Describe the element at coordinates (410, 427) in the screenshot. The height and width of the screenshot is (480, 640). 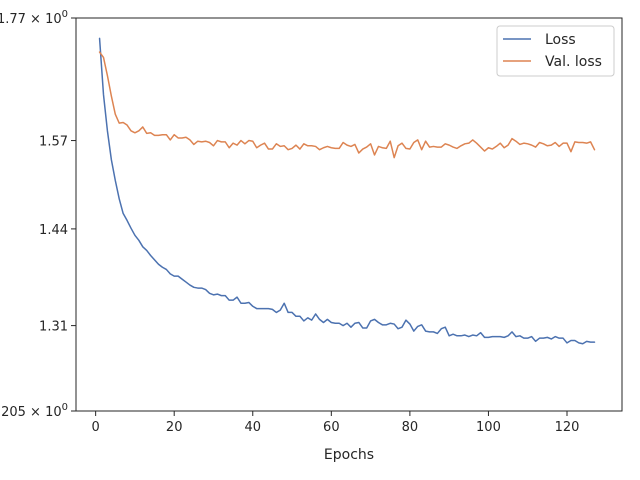
I see `x-tick-label: 80` at that location.